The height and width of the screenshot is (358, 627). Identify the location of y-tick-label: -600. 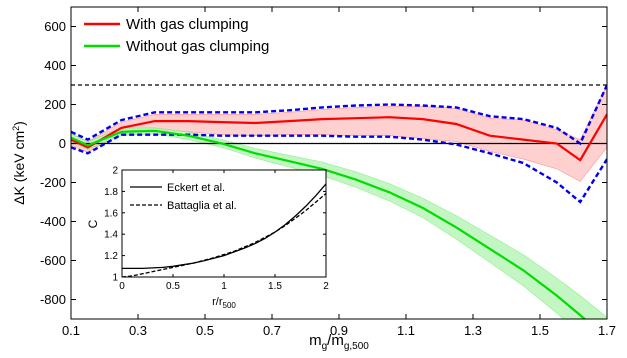
(53, 260).